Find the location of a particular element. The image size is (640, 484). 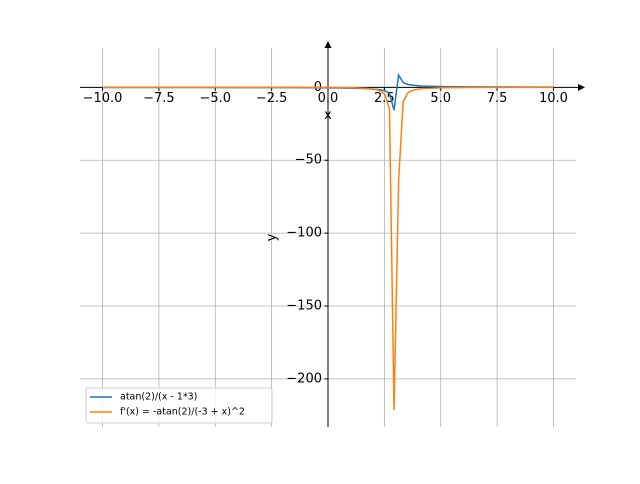

y-axis-arrow is located at coordinates (328, 44).